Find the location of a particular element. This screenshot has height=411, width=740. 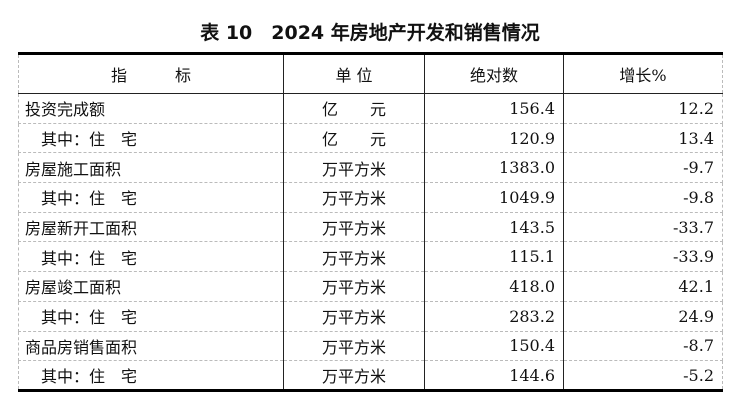

table-row: 其中：住 宅亿 元 120.9 13.4 is located at coordinates (370, 138).